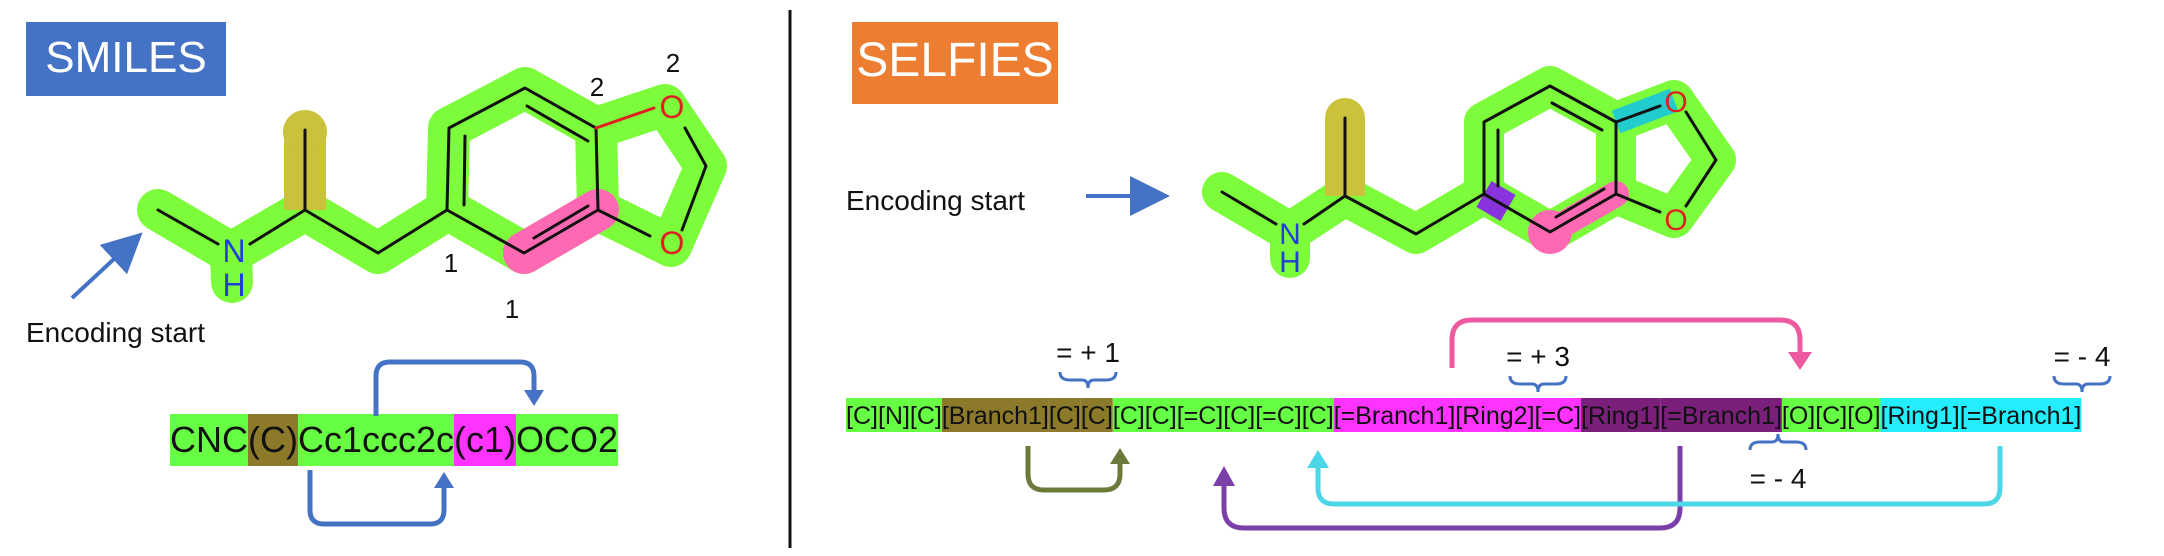  I want to click on smiles-ring-arrow-top, so click(455, 387).